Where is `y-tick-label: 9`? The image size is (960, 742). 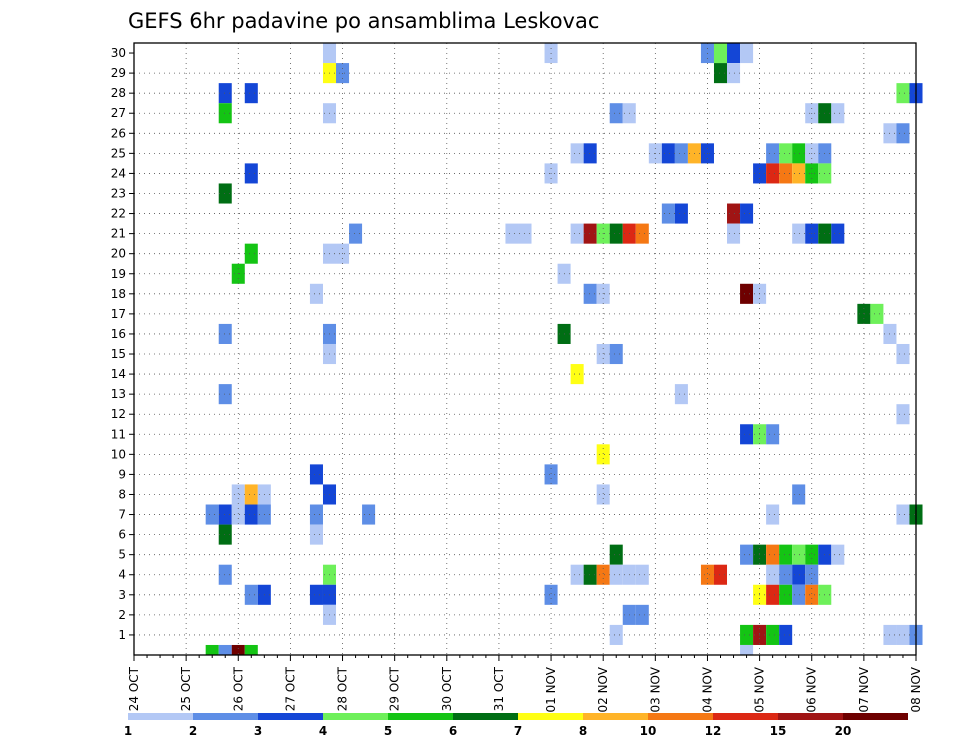 y-tick-label: 9 is located at coordinates (122, 474).